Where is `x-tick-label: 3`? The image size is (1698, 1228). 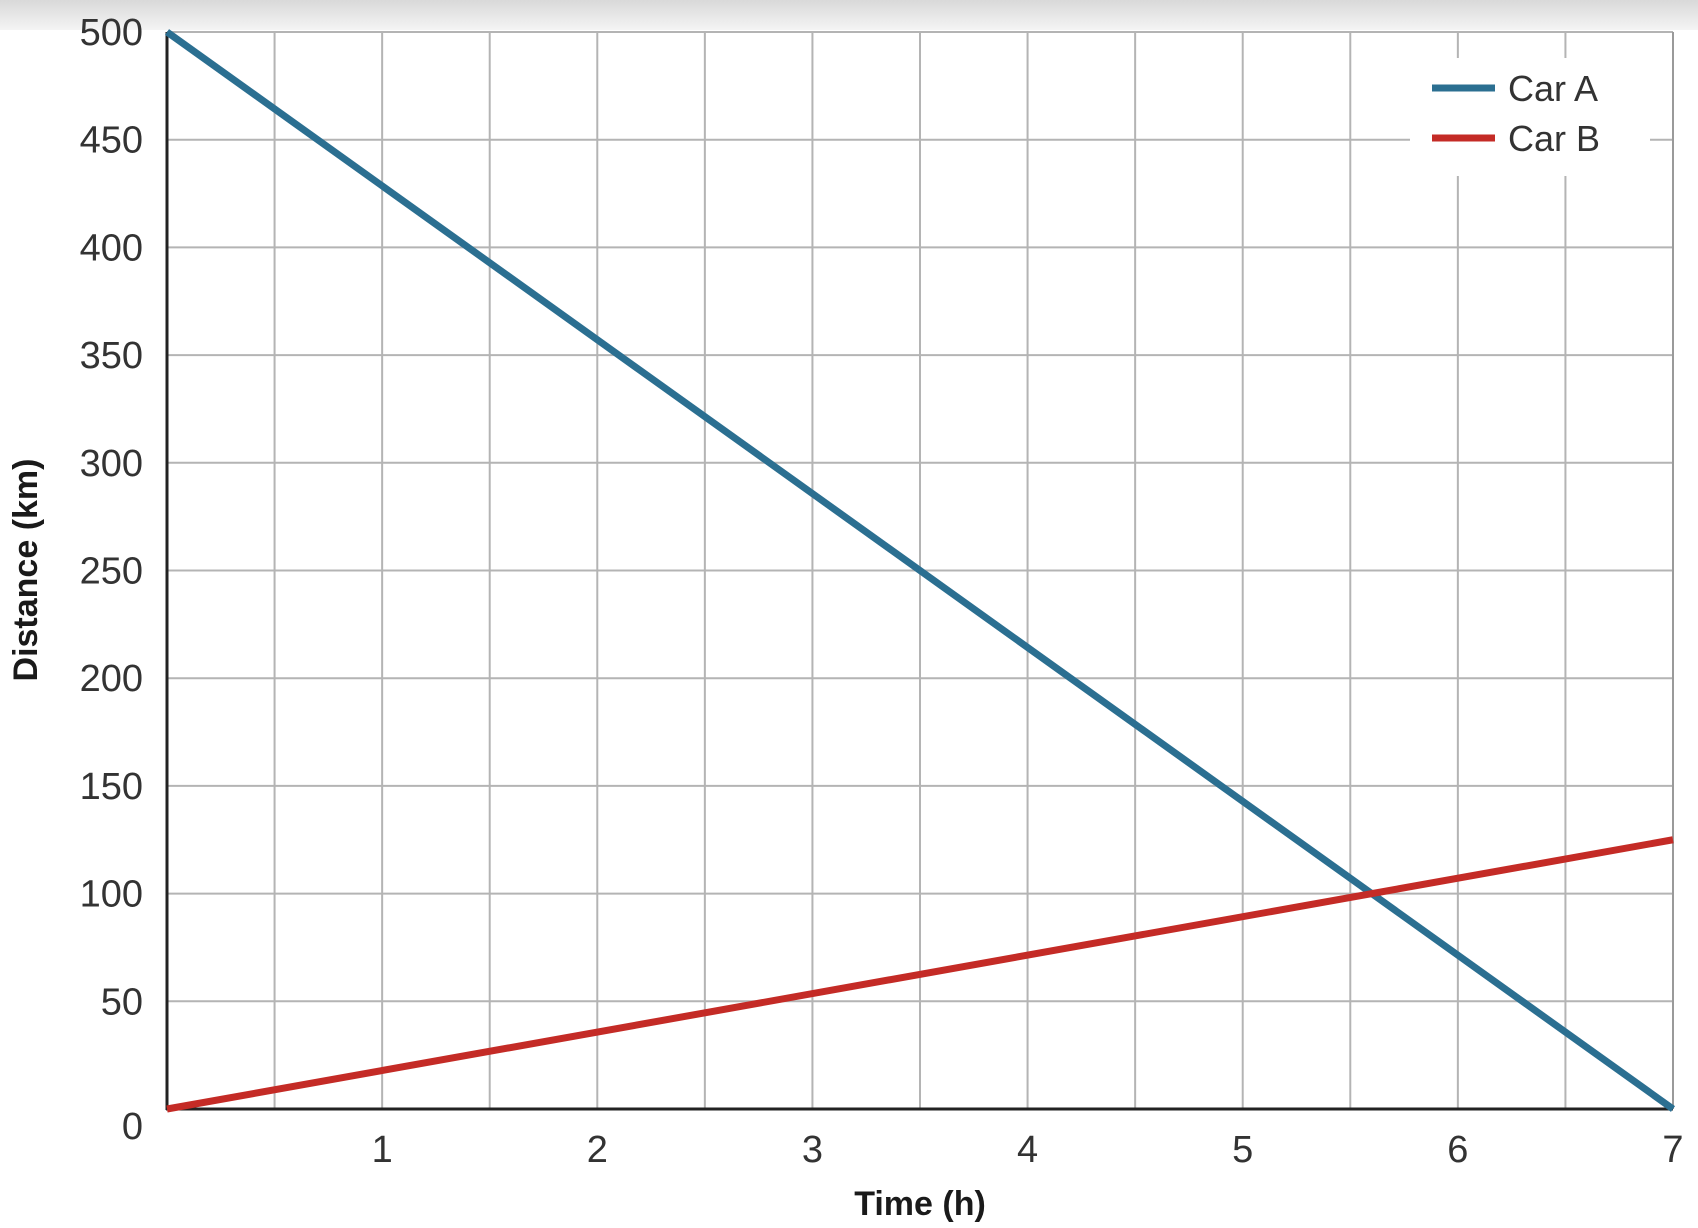
x-tick-label: 3 is located at coordinates (812, 1150).